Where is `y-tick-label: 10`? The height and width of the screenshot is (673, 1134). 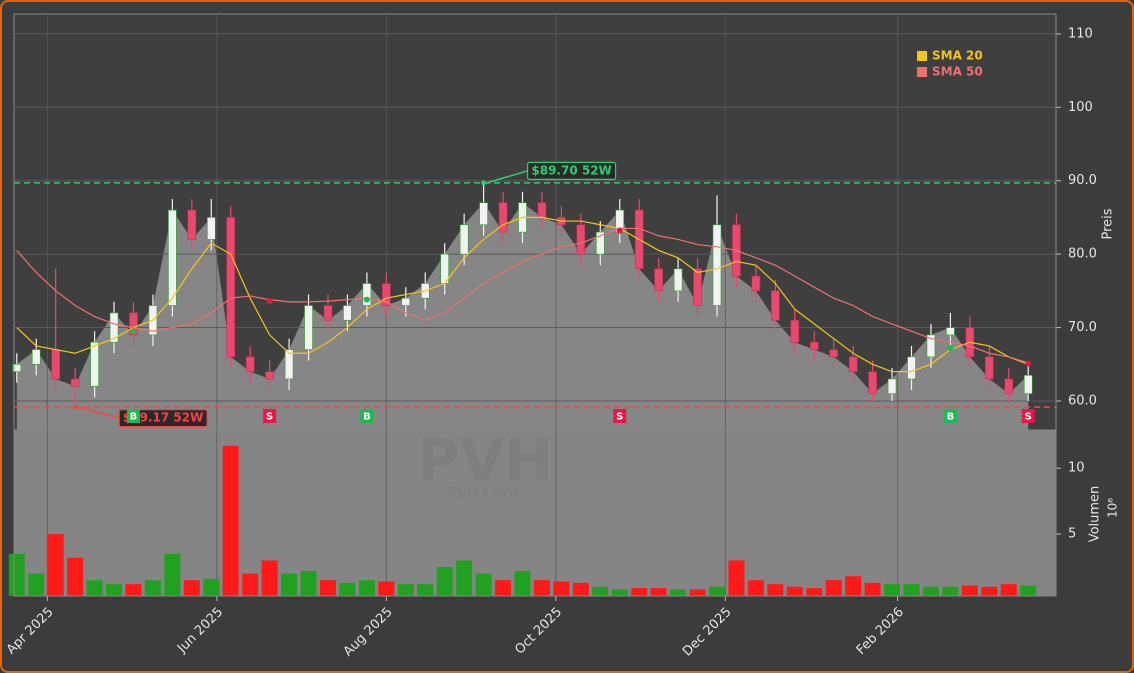 y-tick-label: 10 is located at coordinates (1076, 468).